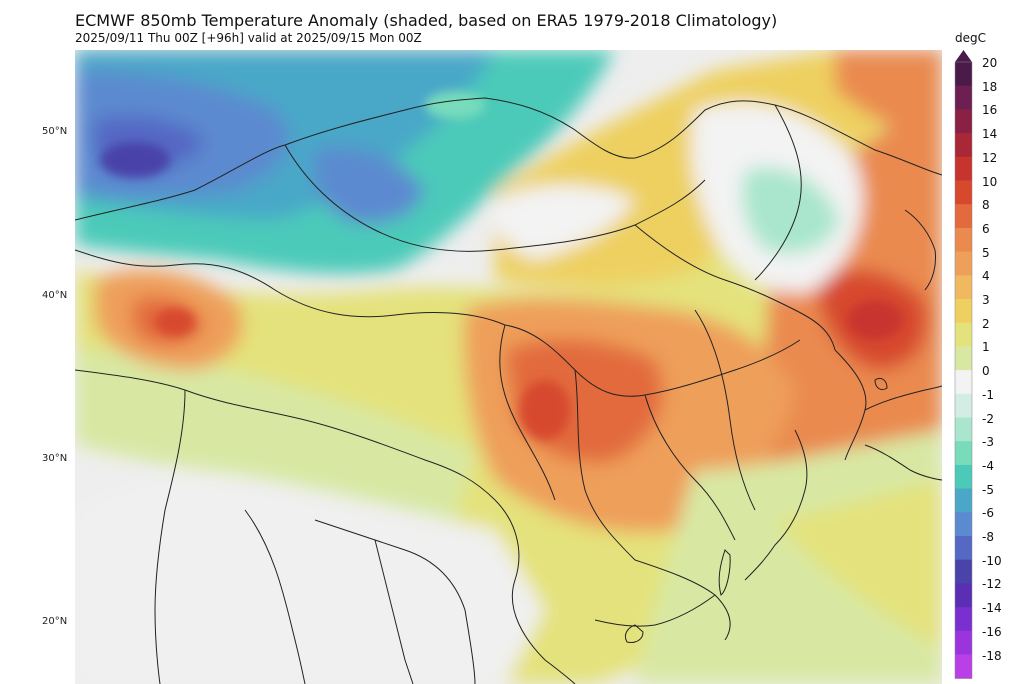 Image resolution: width=1025 pixels, height=684 pixels. What do you see at coordinates (990, 110) in the screenshot?
I see `colorbar-tick-label: 16` at bounding box center [990, 110].